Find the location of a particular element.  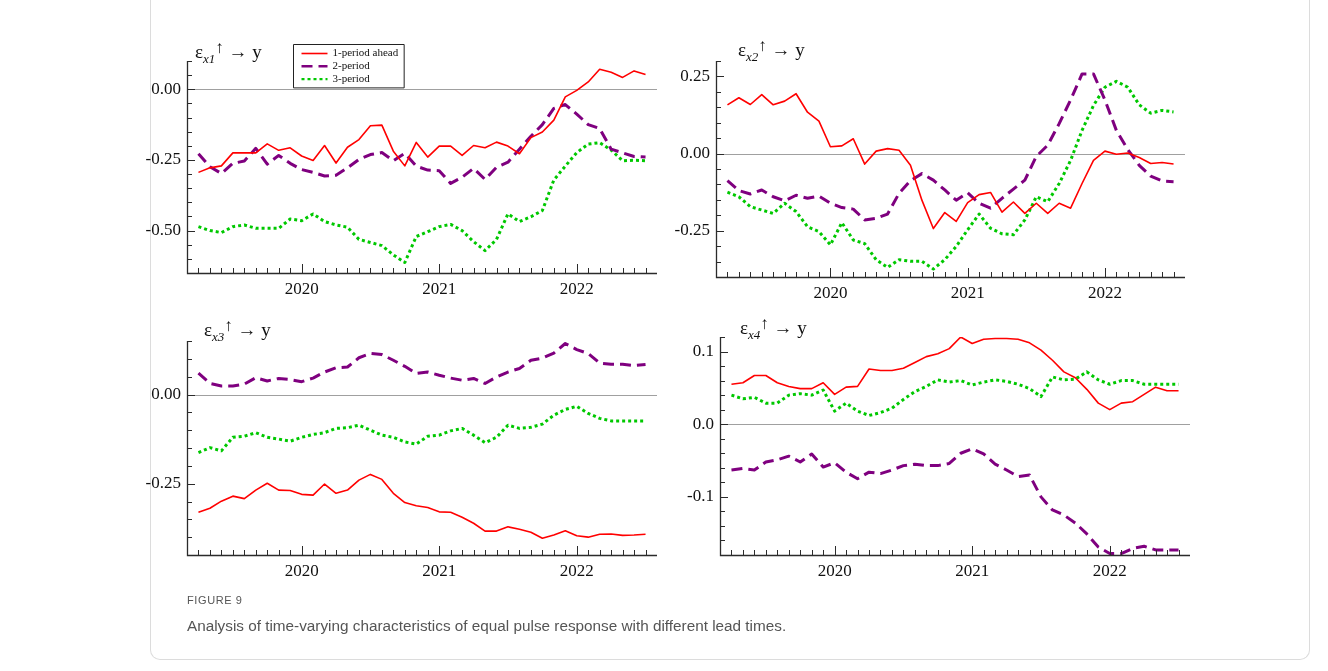

chart-title: ε$_{x2}$$^{↑}$ → y is located at coordinates (771, 50).